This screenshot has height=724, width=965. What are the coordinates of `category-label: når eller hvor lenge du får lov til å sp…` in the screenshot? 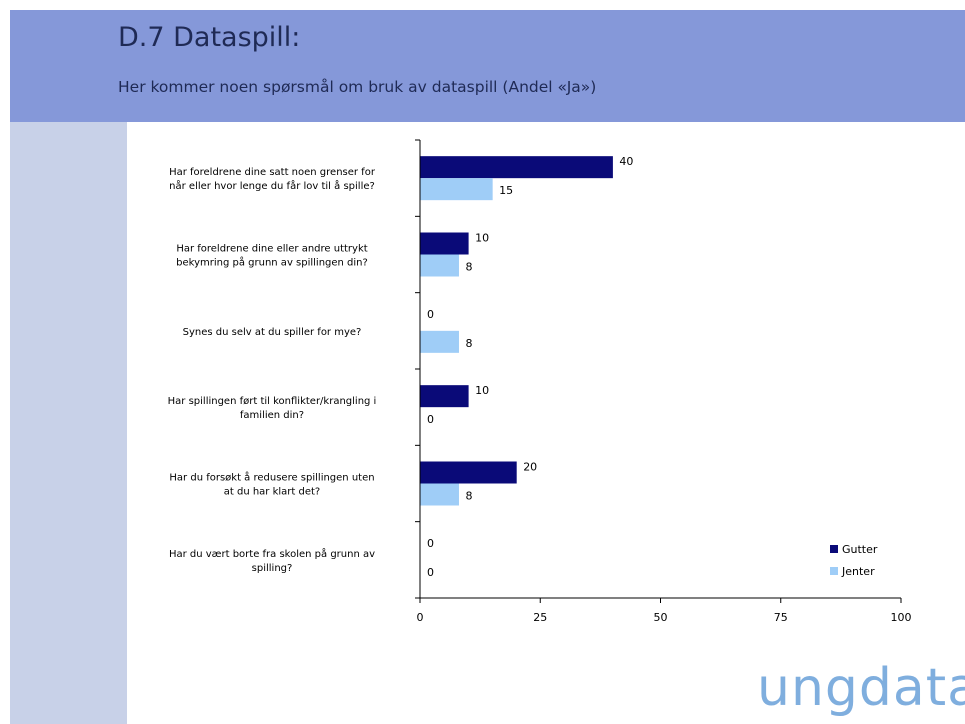 It's located at (272, 185).